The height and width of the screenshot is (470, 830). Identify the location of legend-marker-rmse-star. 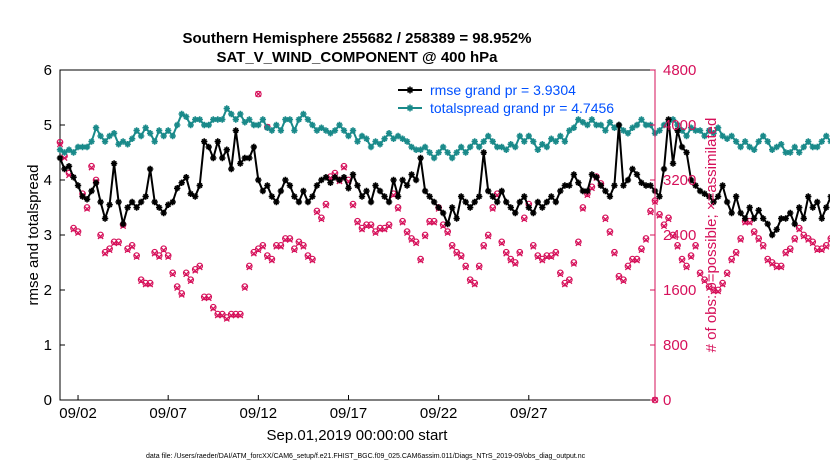
(410, 90).